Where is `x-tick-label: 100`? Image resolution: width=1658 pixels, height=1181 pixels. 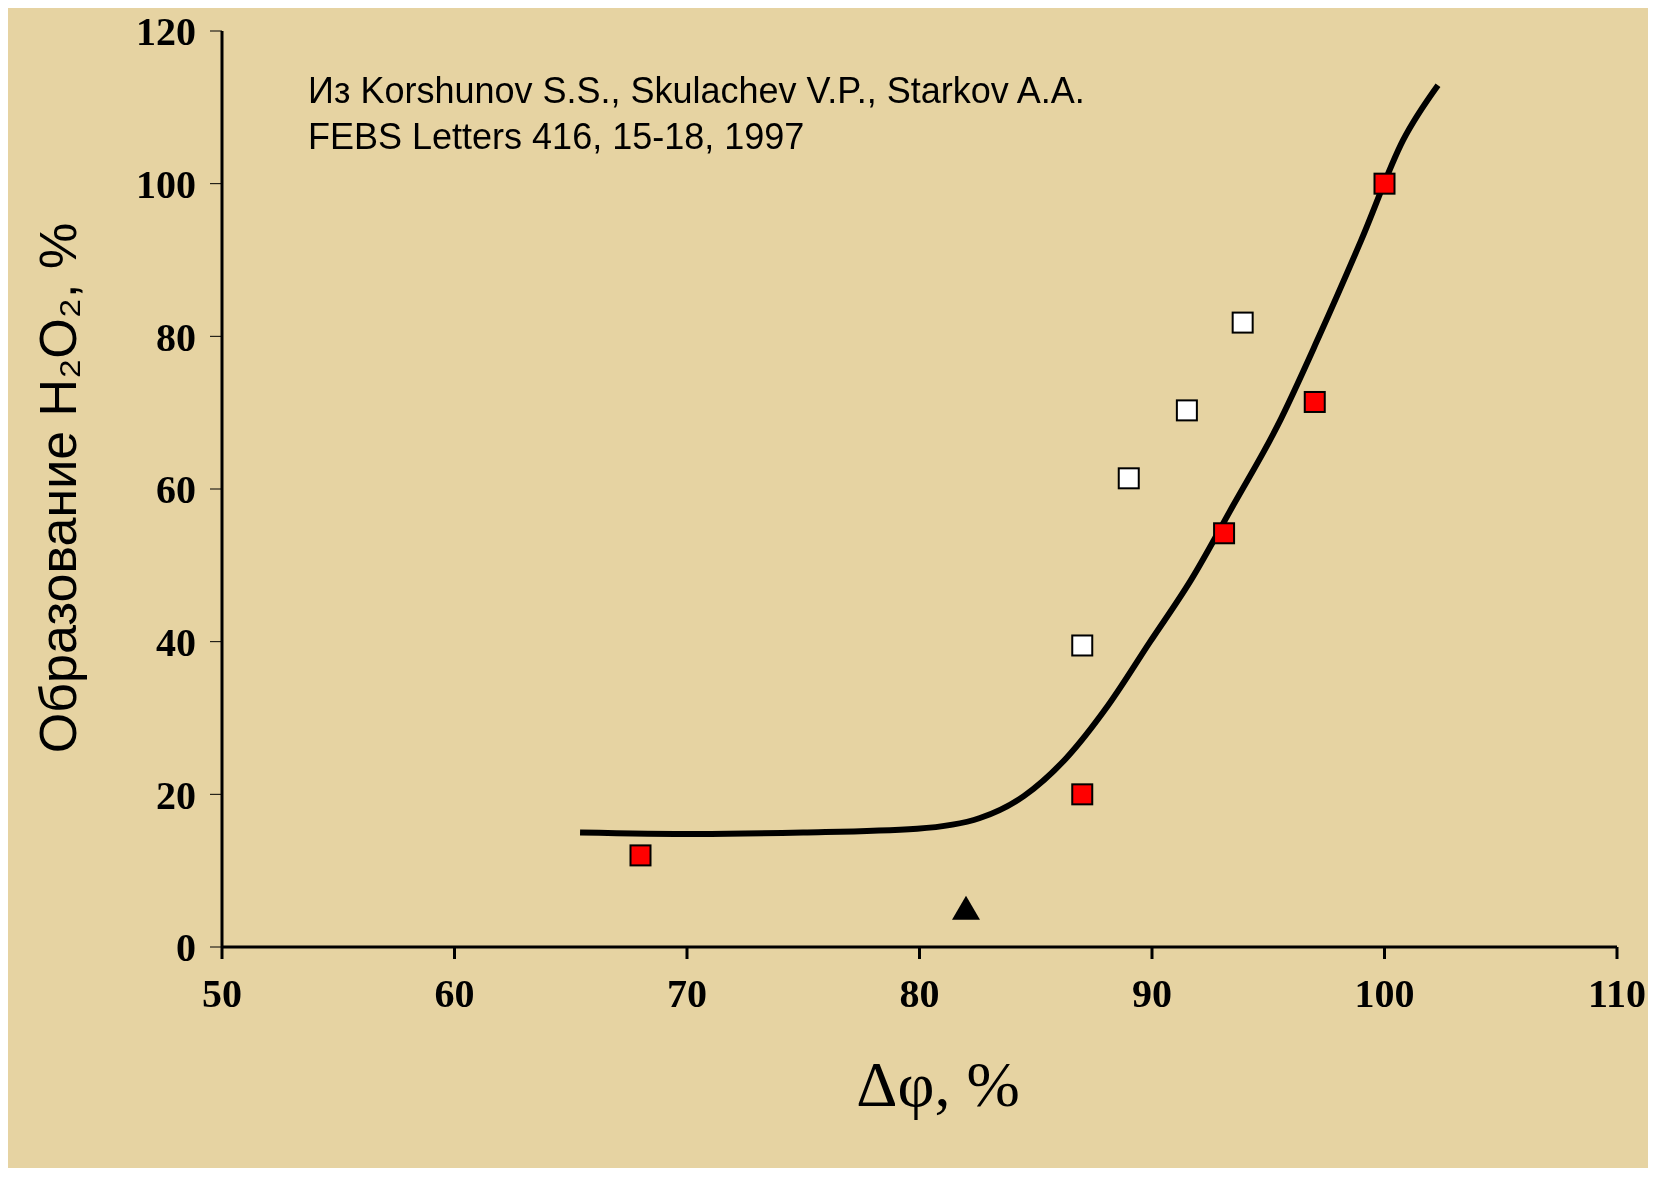 x-tick-label: 100 is located at coordinates (1384, 994).